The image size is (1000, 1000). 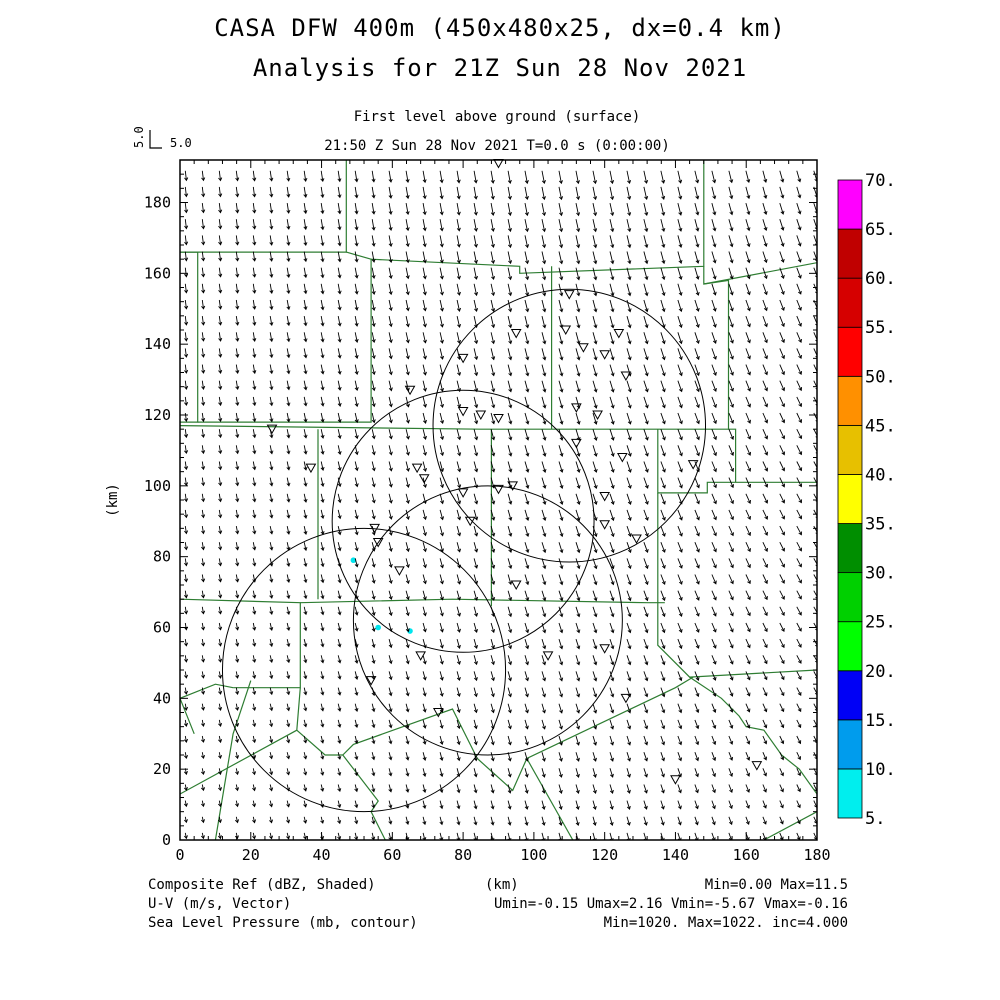 I want to click on county-boundary, so click(x=233, y=760).